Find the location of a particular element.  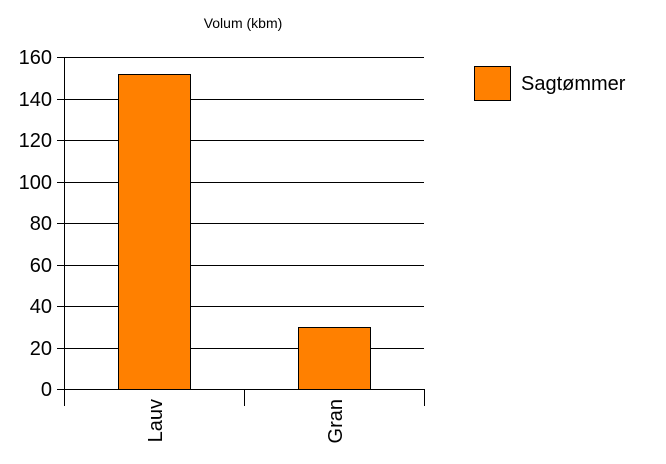

y-tick-label: 80 is located at coordinates (41, 224).